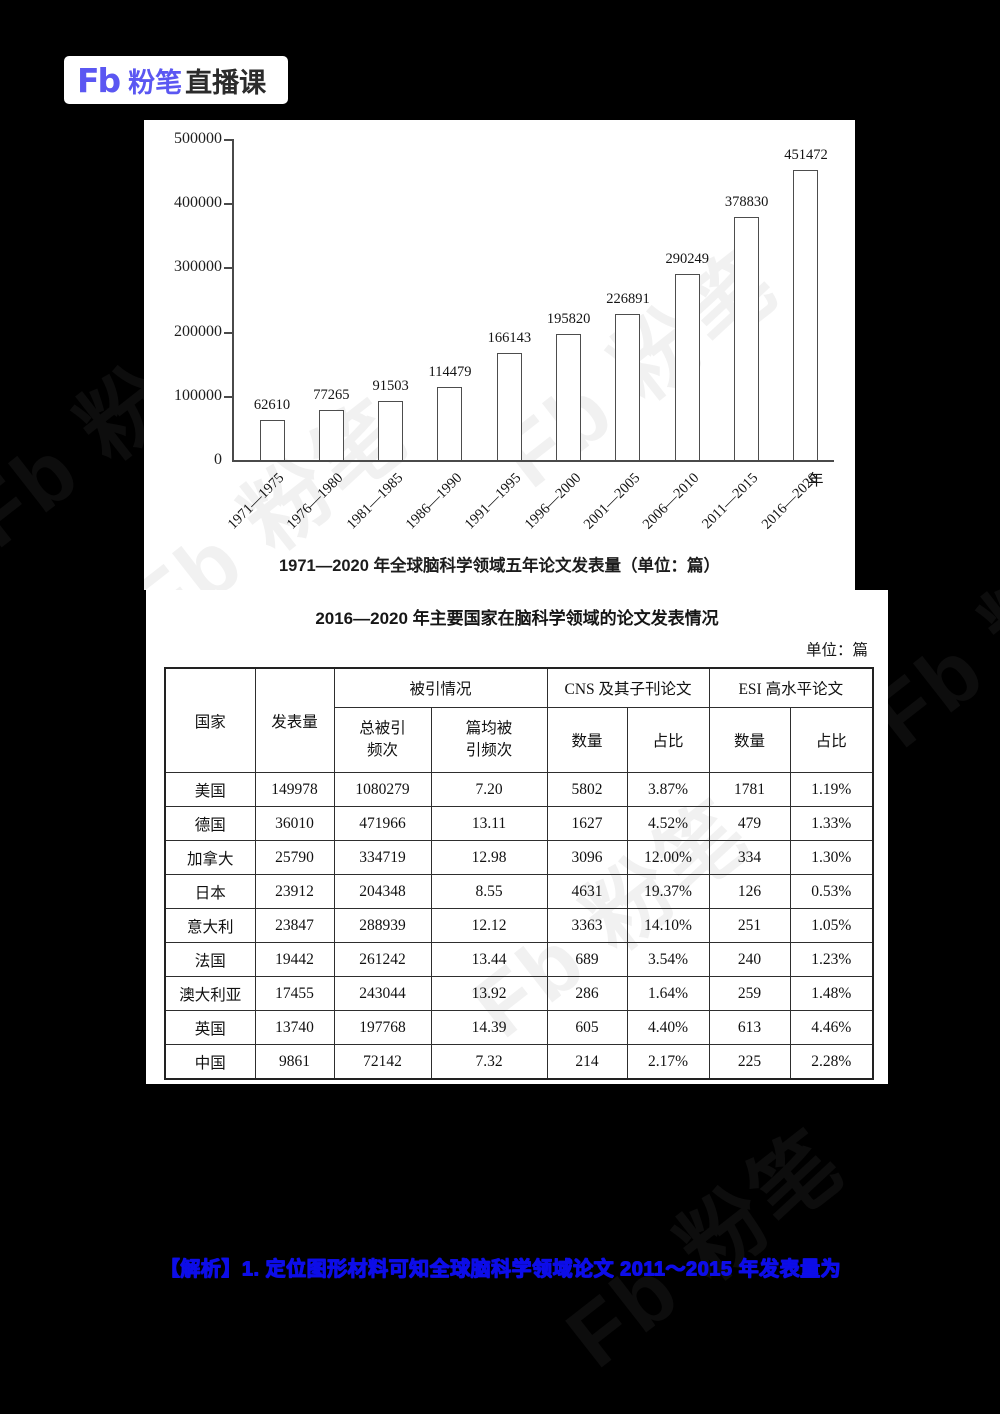 The width and height of the screenshot is (1000, 1414). What do you see at coordinates (831, 857) in the screenshot?
I see `cell-esi-ratio: 1.30%` at bounding box center [831, 857].